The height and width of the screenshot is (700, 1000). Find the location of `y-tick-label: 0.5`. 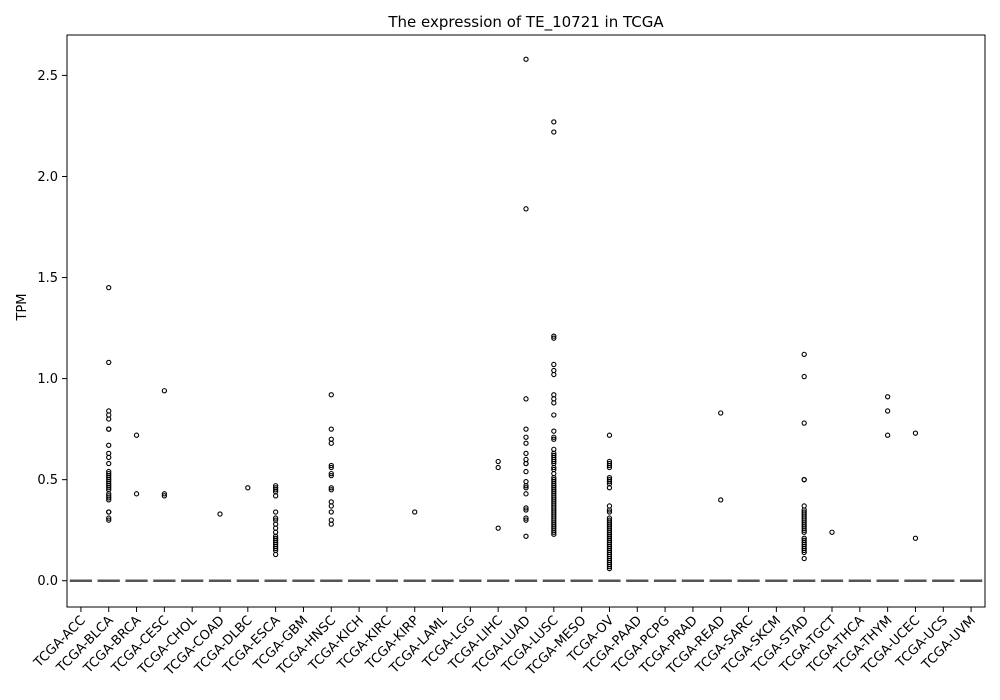

y-tick-label: 0.5 is located at coordinates (47, 480).